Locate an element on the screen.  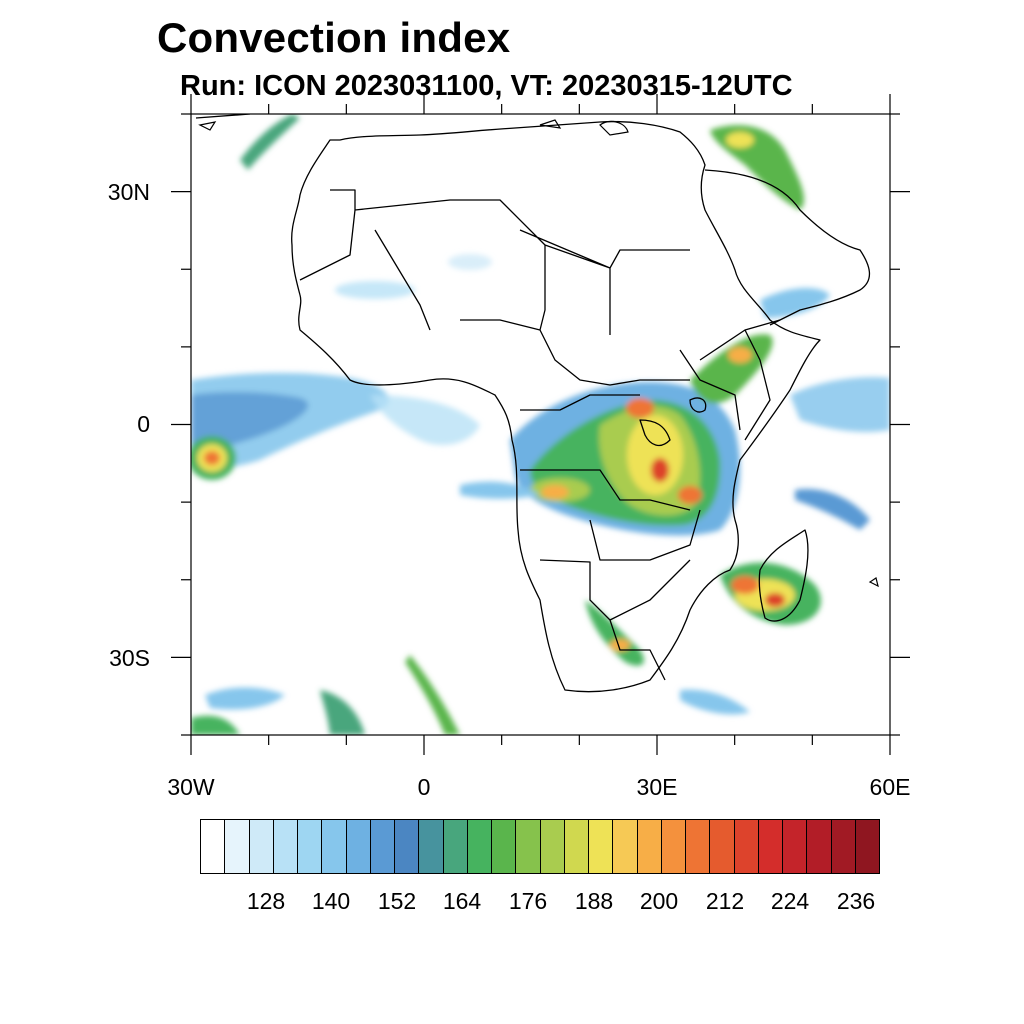
colorbar-label: 176 is located at coordinates (528, 901).